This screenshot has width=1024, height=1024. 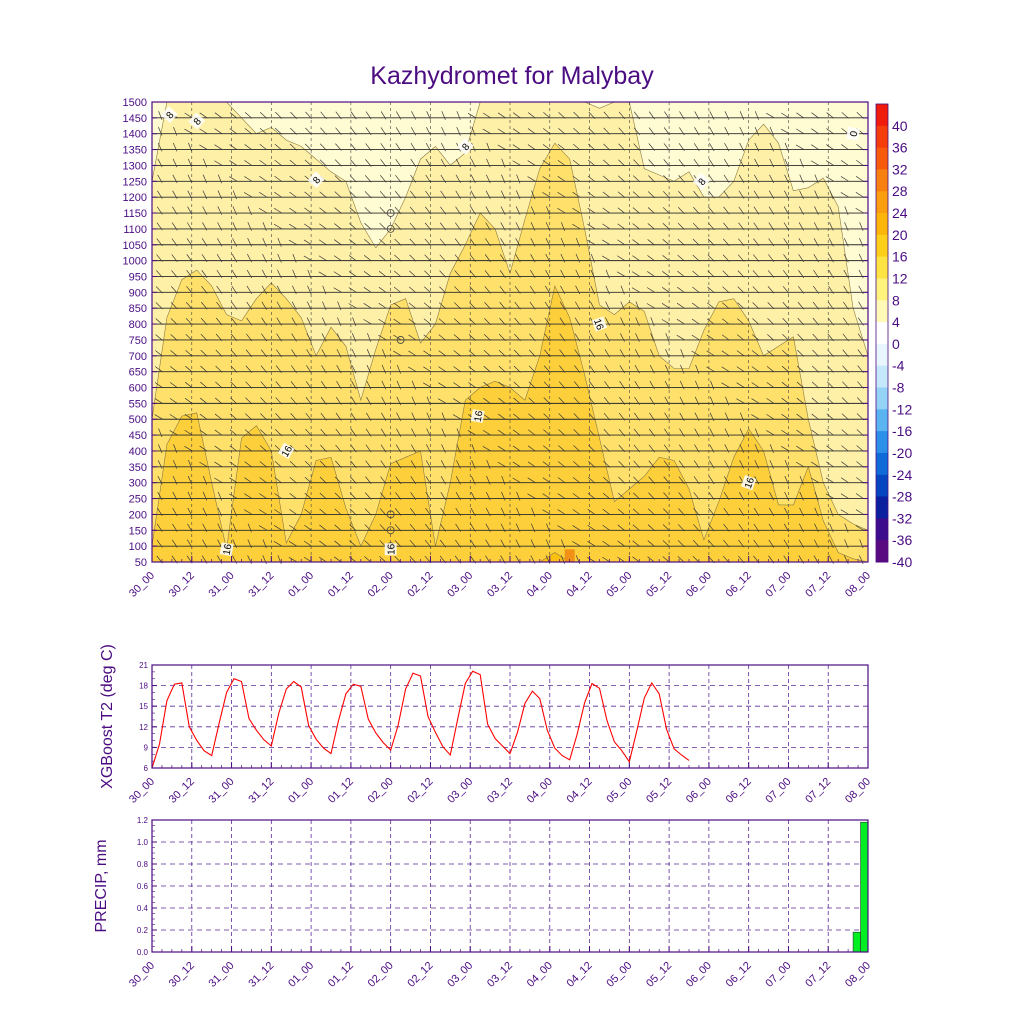 I want to click on contour-label-bg, so click(x=197, y=121).